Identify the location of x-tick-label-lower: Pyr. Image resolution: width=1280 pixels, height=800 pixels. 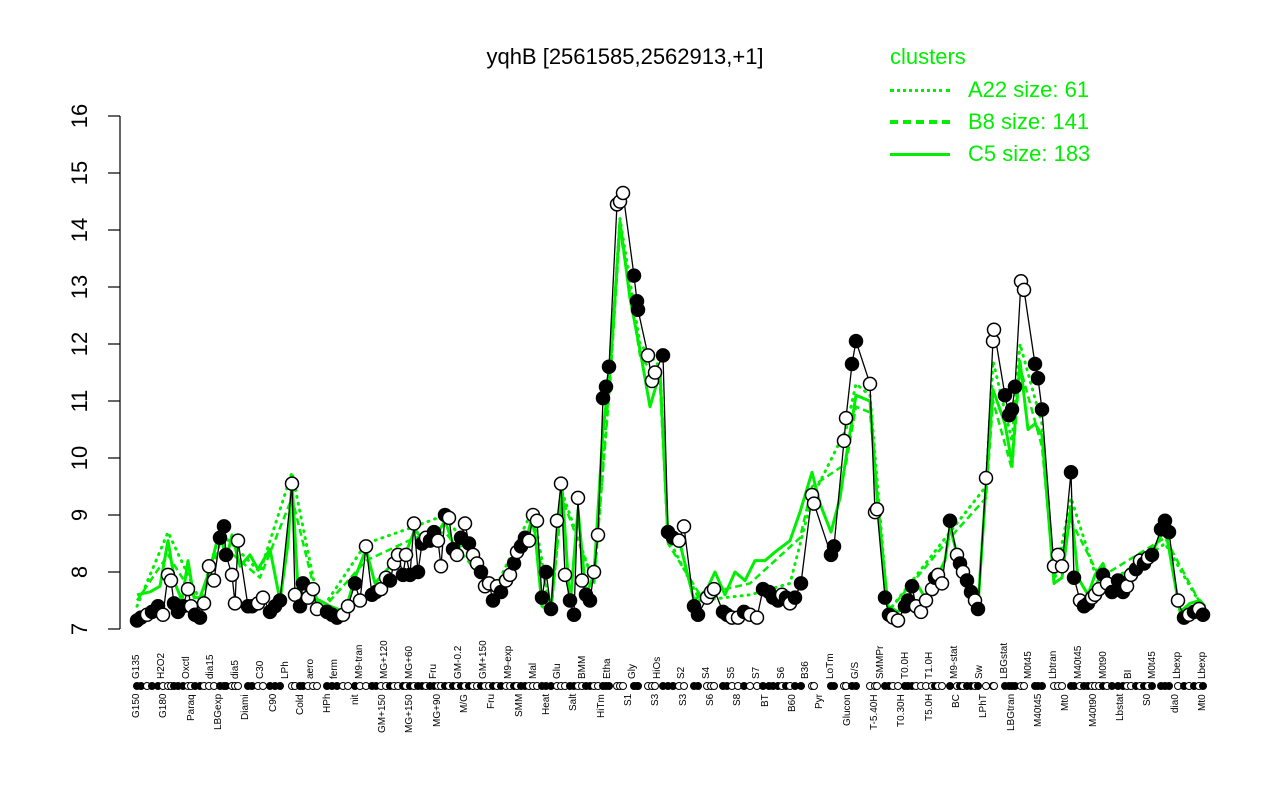
(820, 701).